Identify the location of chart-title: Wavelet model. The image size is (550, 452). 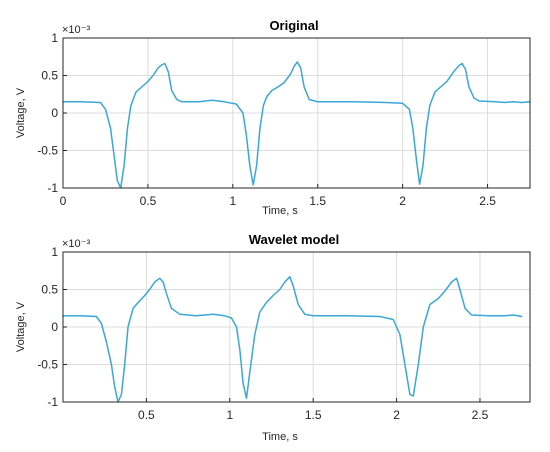
(294, 239).